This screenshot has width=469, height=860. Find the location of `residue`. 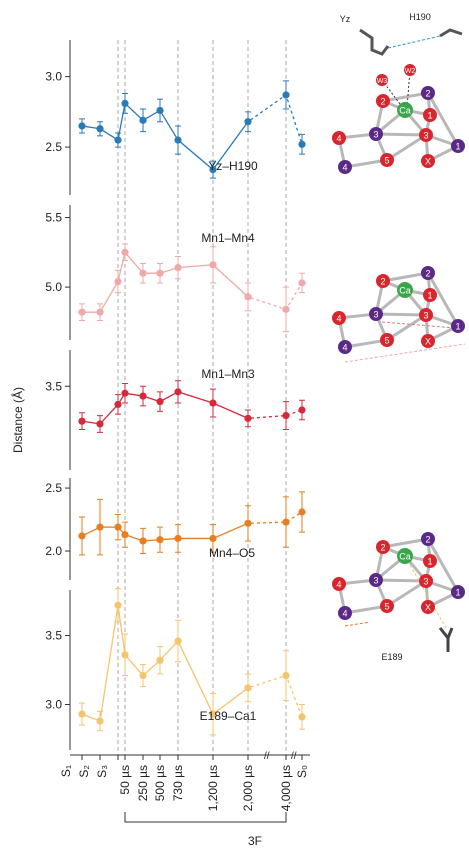

residue is located at coordinates (446, 639).